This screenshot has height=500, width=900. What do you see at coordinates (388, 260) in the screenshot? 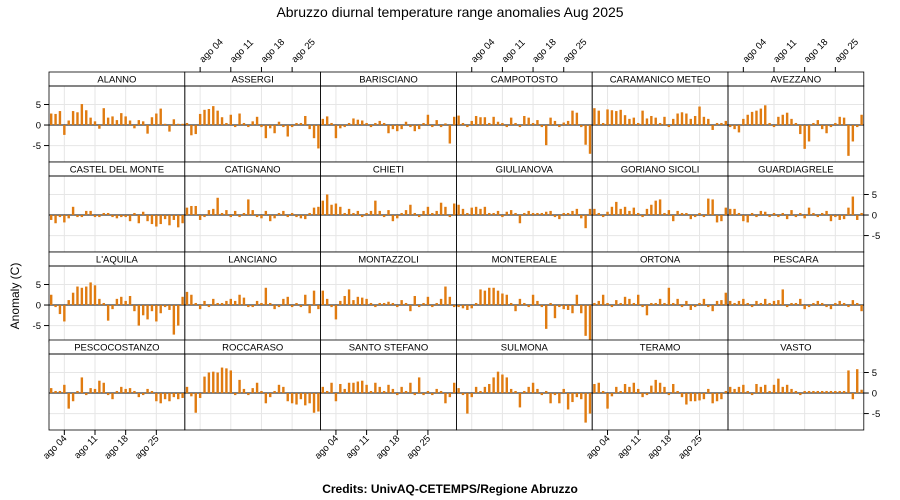
I see `panel-title: MONTAZZOLI` at bounding box center [388, 260].